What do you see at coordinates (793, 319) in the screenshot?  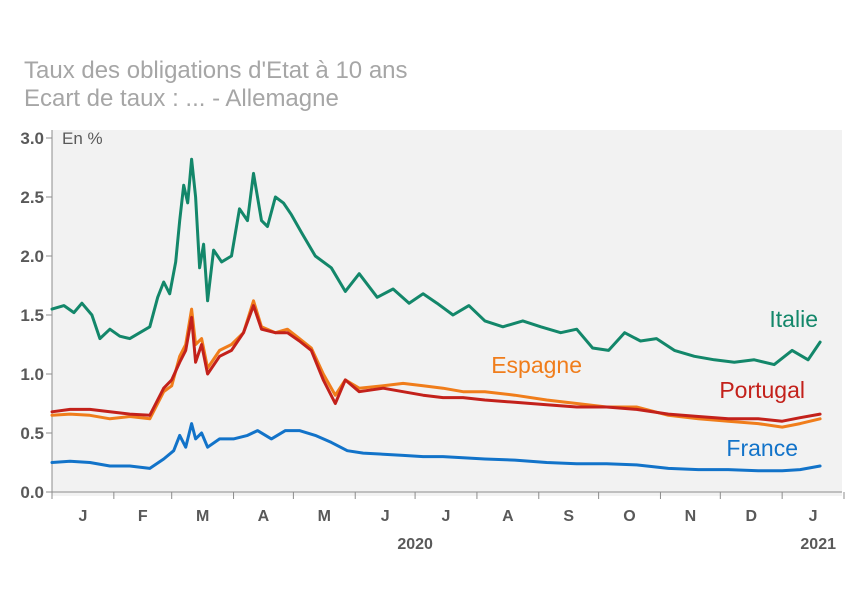 I see `series-label-italie: Italie` at bounding box center [793, 319].